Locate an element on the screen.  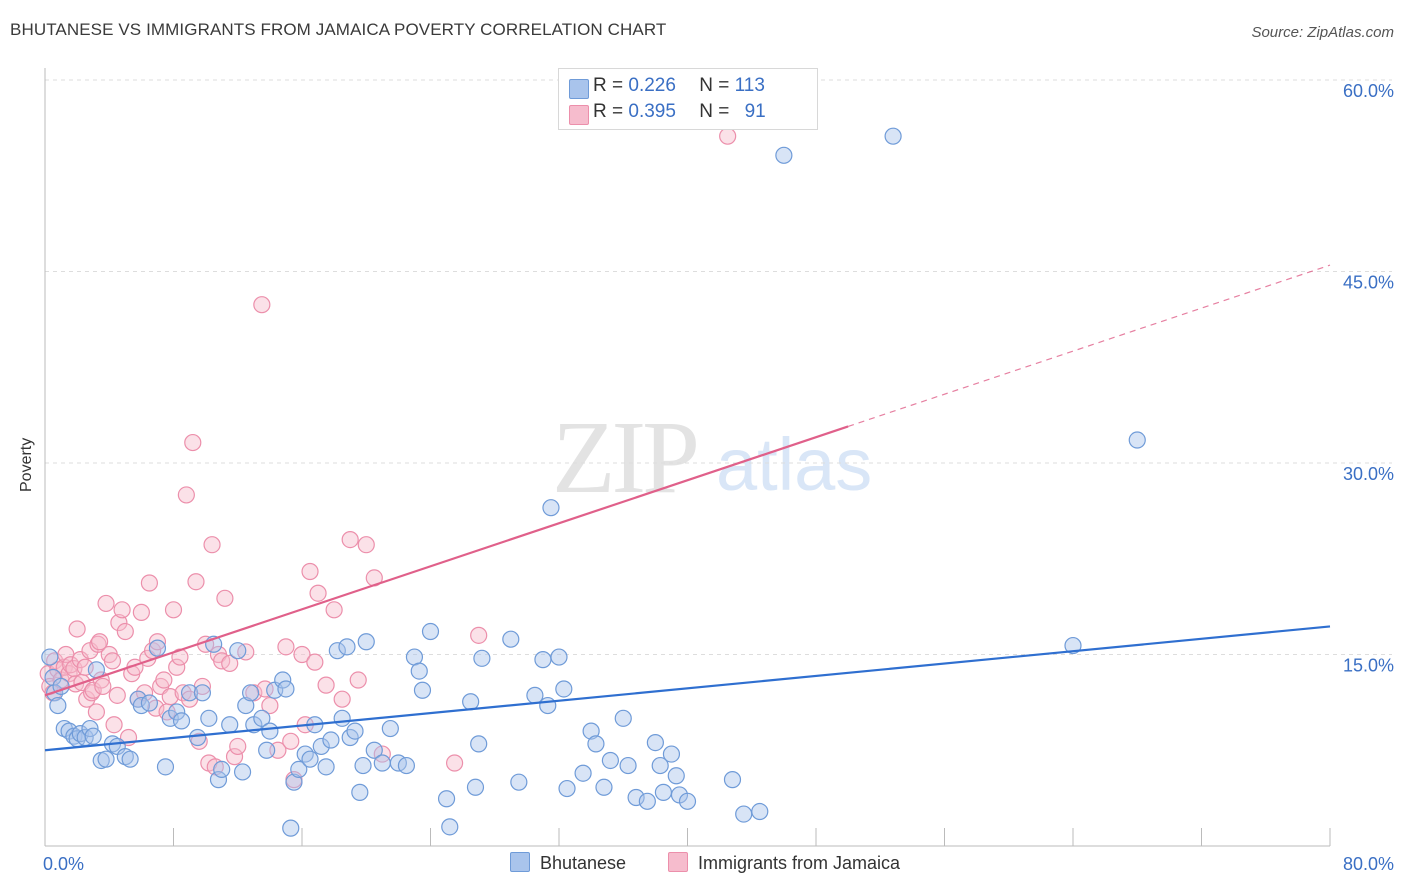
chart-source: Source: ZipAtlas.com is located at coordinates (1322, 32).